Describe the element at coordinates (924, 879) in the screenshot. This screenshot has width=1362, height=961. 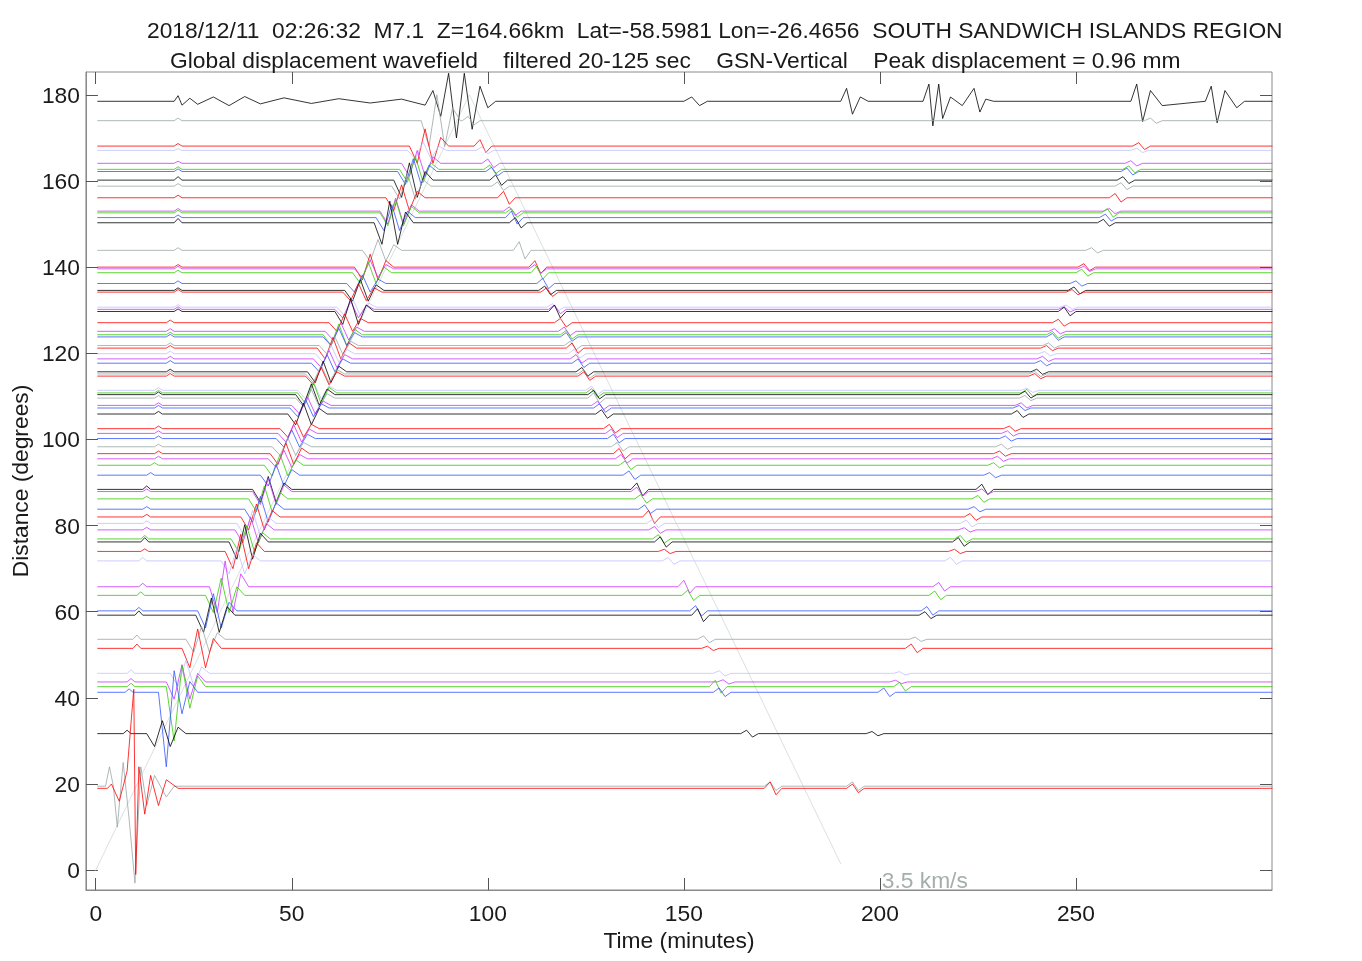
I see `annotation: 3.5 km/s` at that location.